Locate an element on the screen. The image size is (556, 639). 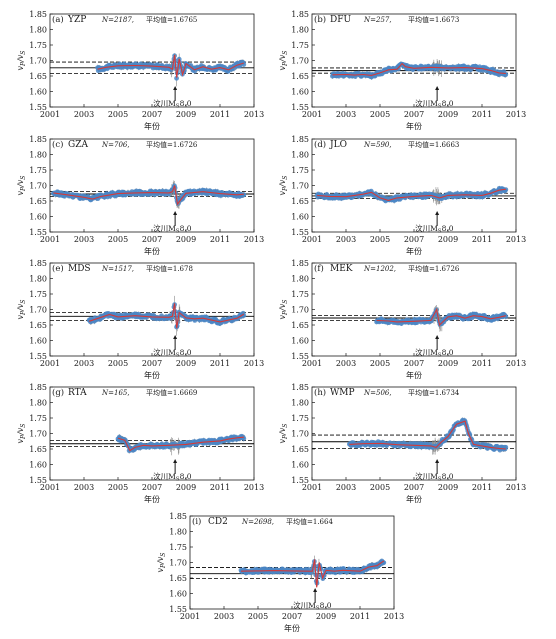
mean-value-label: 平均值=1.6673 is located at coordinates (433, 19).